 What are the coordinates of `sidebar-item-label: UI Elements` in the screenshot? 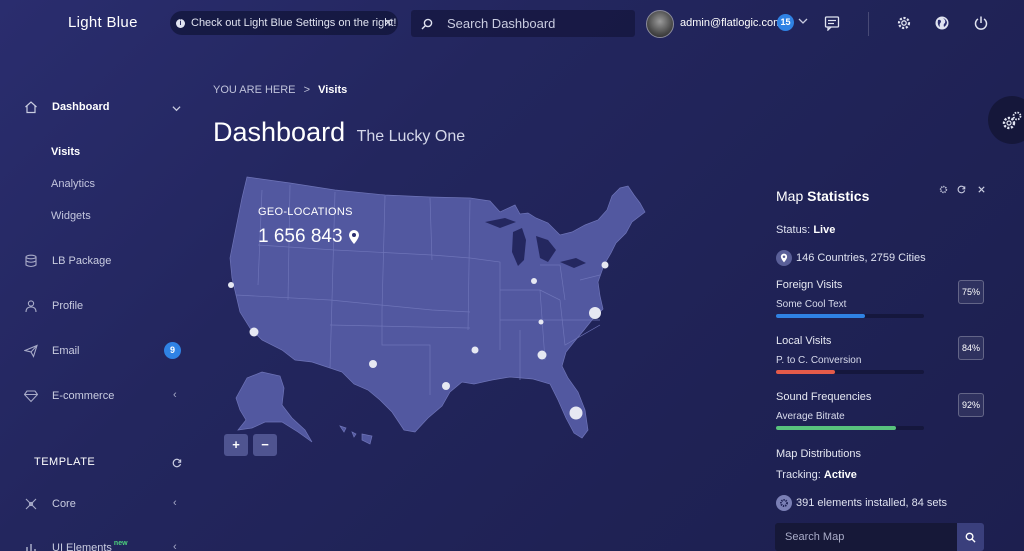 It's located at (82, 546).